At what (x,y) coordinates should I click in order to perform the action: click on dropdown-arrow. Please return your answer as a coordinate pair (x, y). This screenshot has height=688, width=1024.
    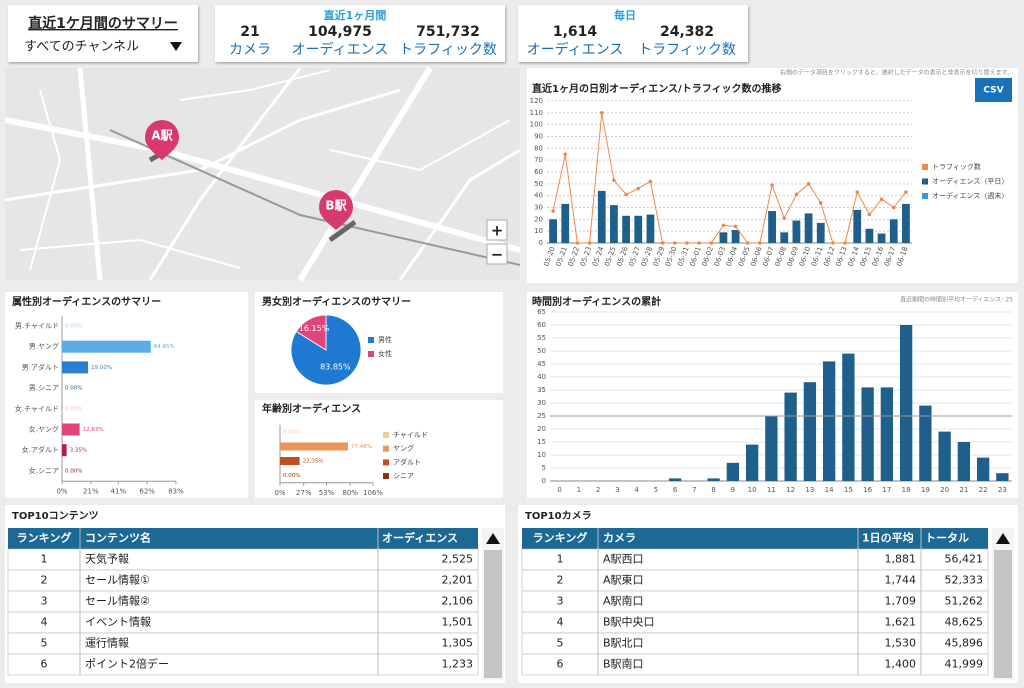
    Looking at the image, I should click on (176, 46).